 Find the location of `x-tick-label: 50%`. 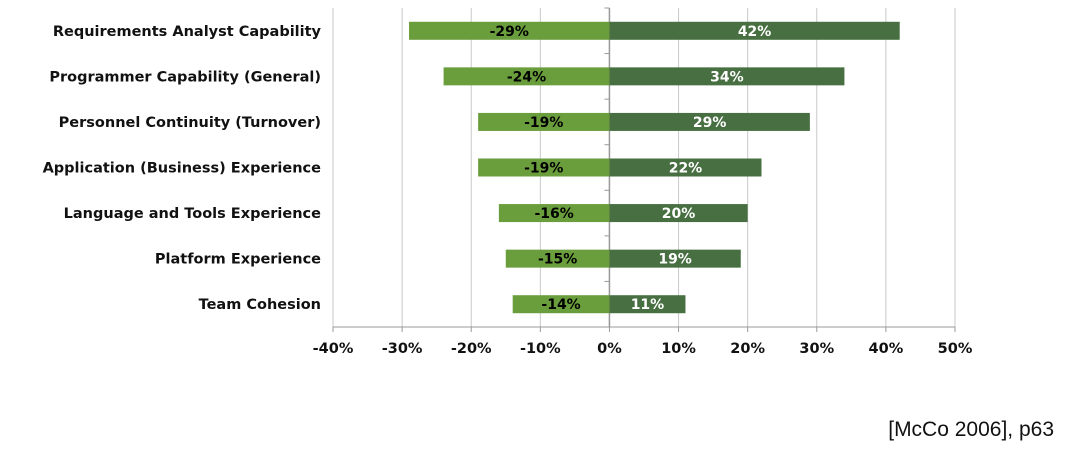

x-tick-label: 50% is located at coordinates (955, 349).